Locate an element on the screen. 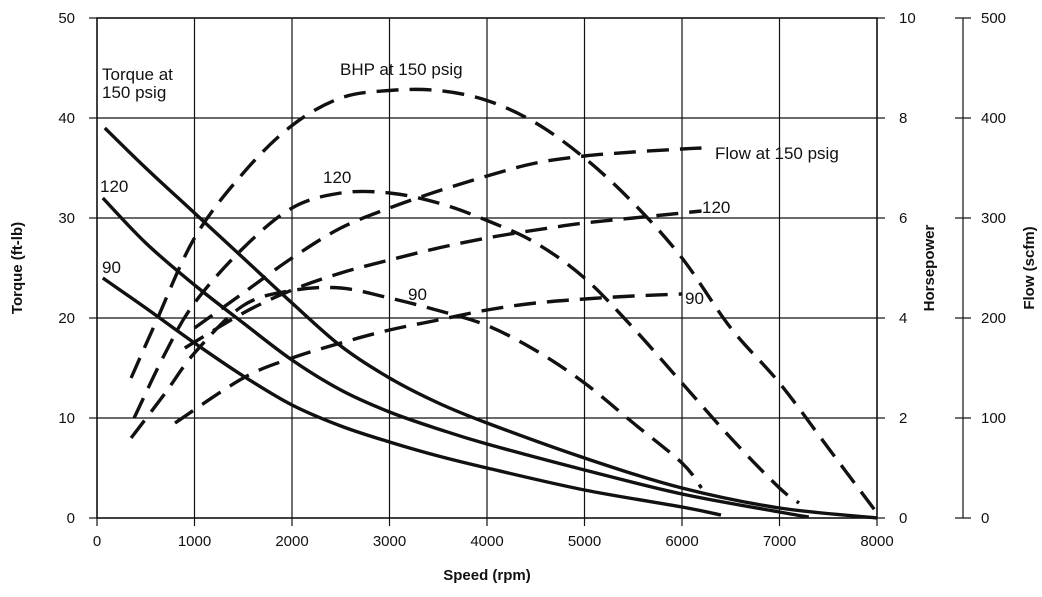 This screenshot has width=1042, height=597. y-flow-tick-label: 100 is located at coordinates (993, 418).